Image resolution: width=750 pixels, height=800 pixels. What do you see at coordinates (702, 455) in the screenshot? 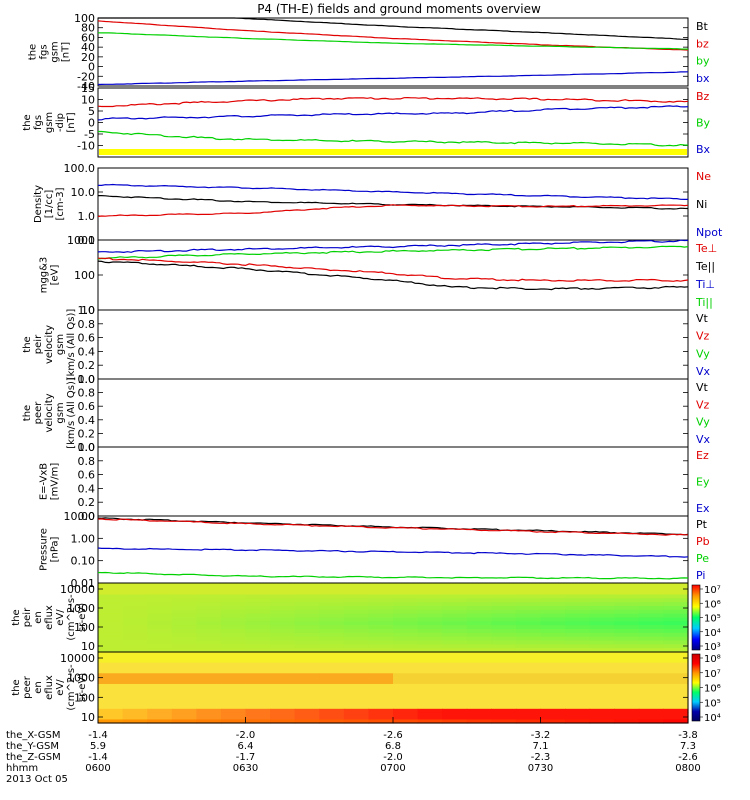
I see `legend-label: Ez` at bounding box center [702, 455].